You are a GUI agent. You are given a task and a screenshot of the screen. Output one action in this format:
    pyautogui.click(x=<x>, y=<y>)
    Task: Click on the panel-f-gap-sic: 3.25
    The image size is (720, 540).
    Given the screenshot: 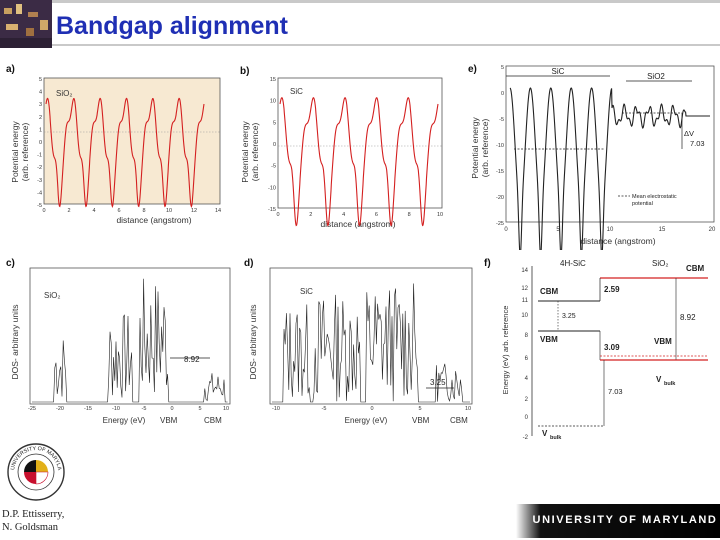 What is the action you would take?
    pyautogui.click(x=569, y=316)
    